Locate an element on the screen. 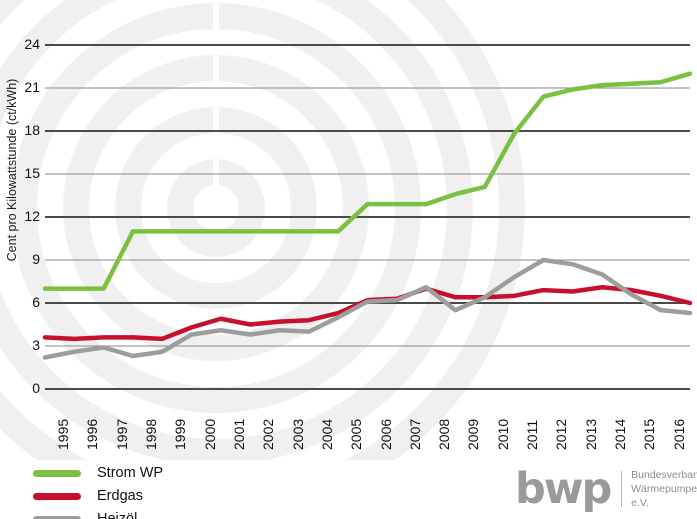  x-tick-label-2003: 2003 is located at coordinates (297, 434).